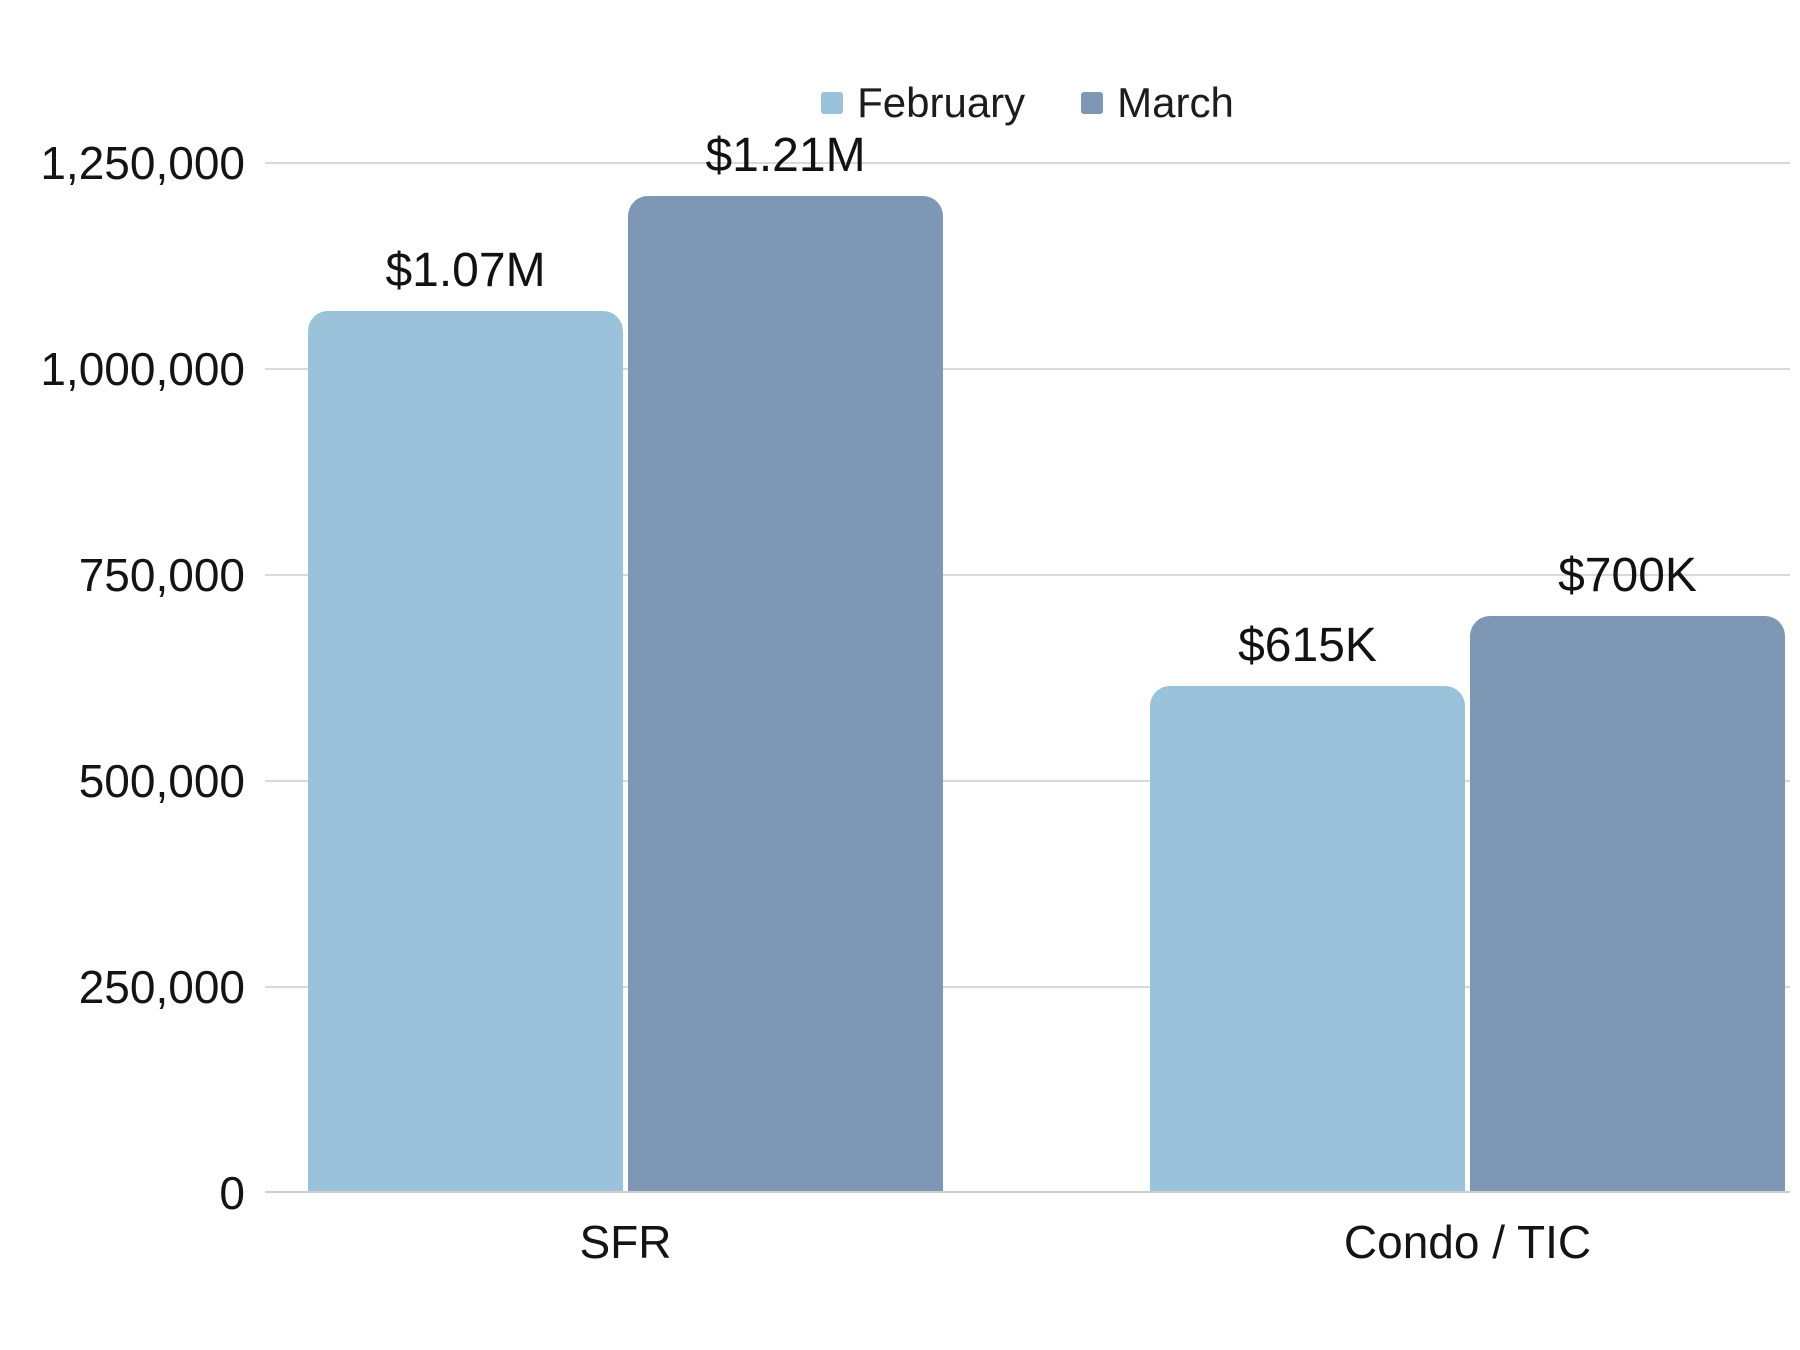  I want to click on bar-february-condo-tic, so click(1307, 939).